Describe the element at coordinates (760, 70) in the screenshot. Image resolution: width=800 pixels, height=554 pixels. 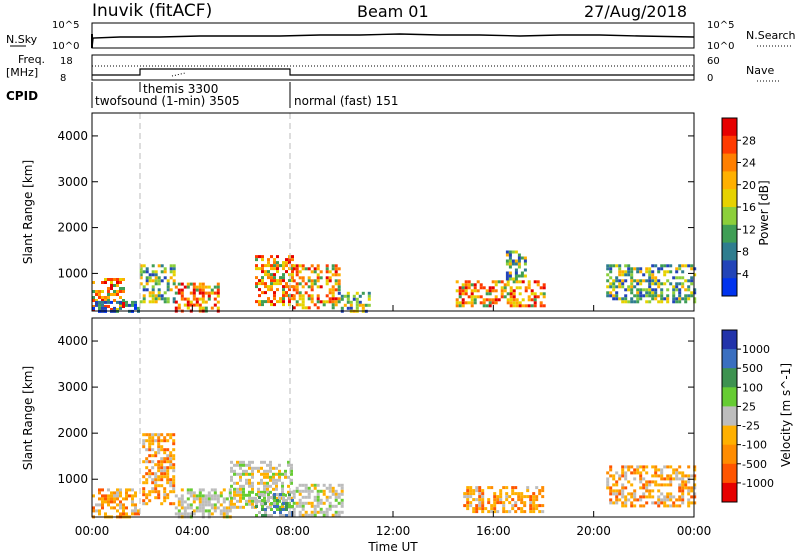
I see `nave-label: Nave` at that location.